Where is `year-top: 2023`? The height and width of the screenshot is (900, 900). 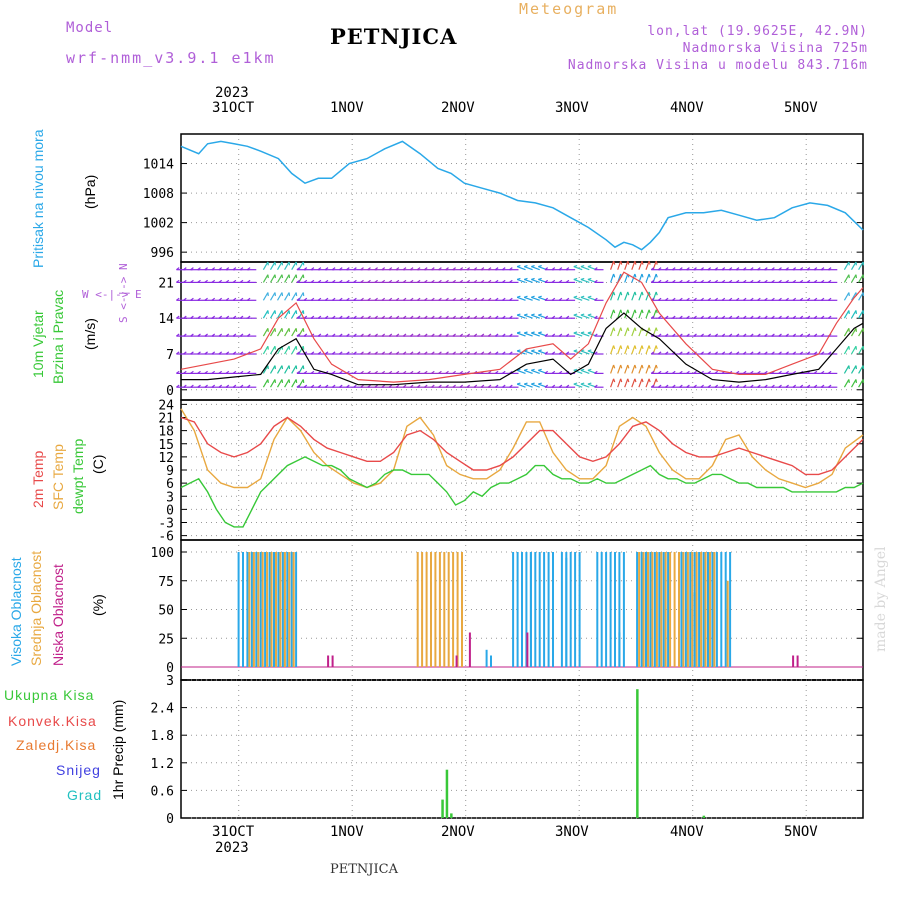 year-top: 2023 is located at coordinates (232, 93).